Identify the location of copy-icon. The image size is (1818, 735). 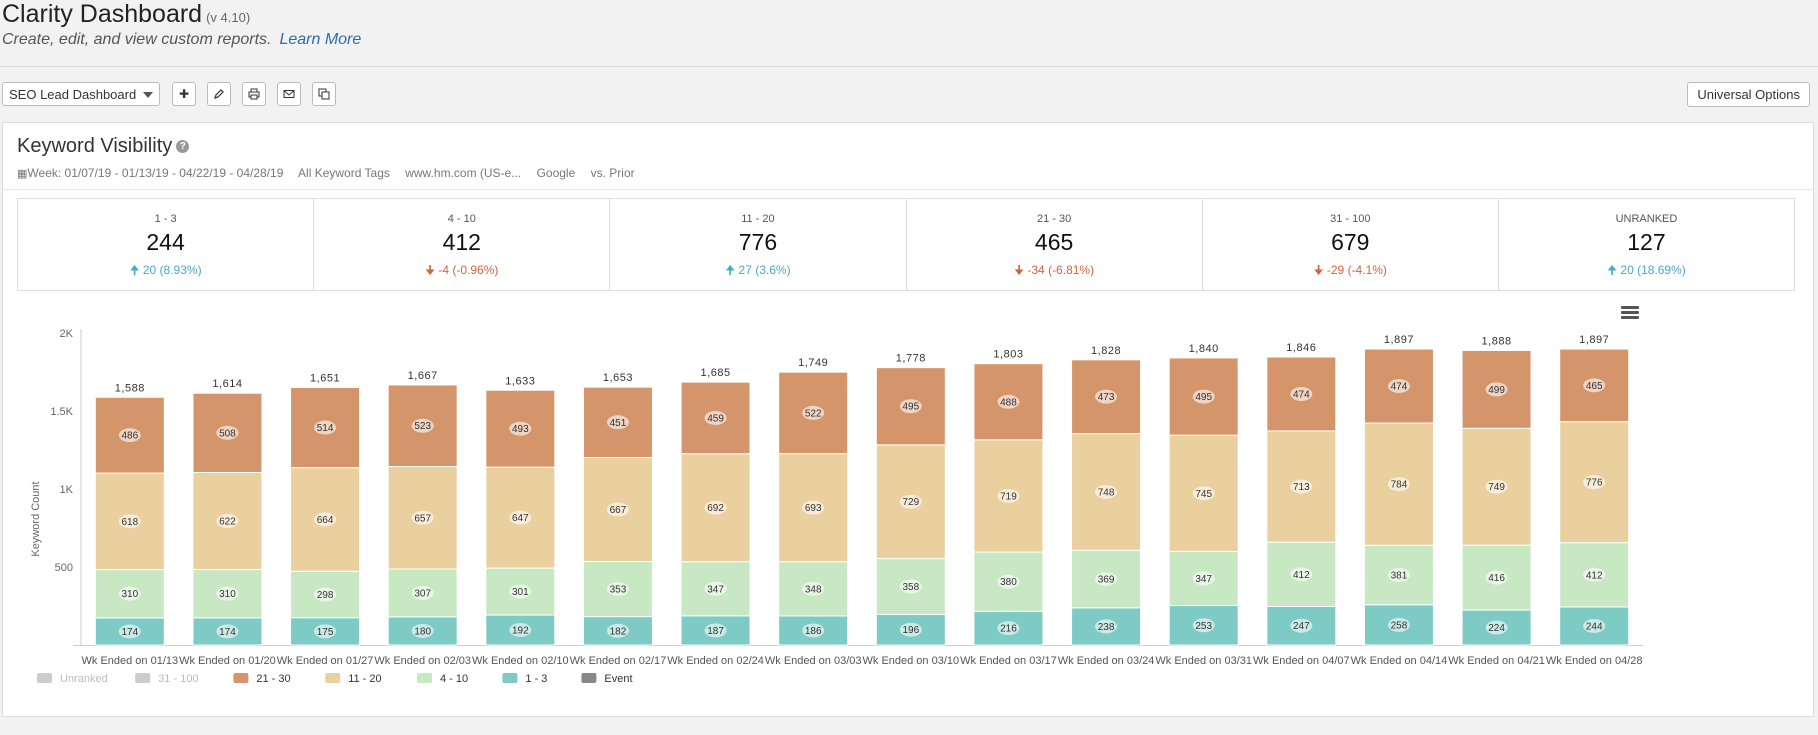
(324, 94).